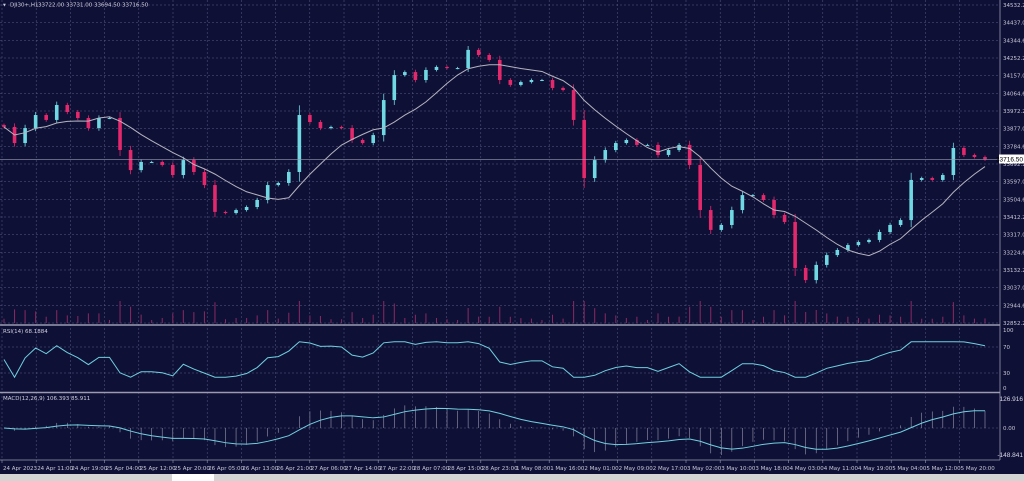  What do you see at coordinates (124, 469) in the screenshot?
I see `time-tick-label: 25 Apr 04:00` at bounding box center [124, 469].